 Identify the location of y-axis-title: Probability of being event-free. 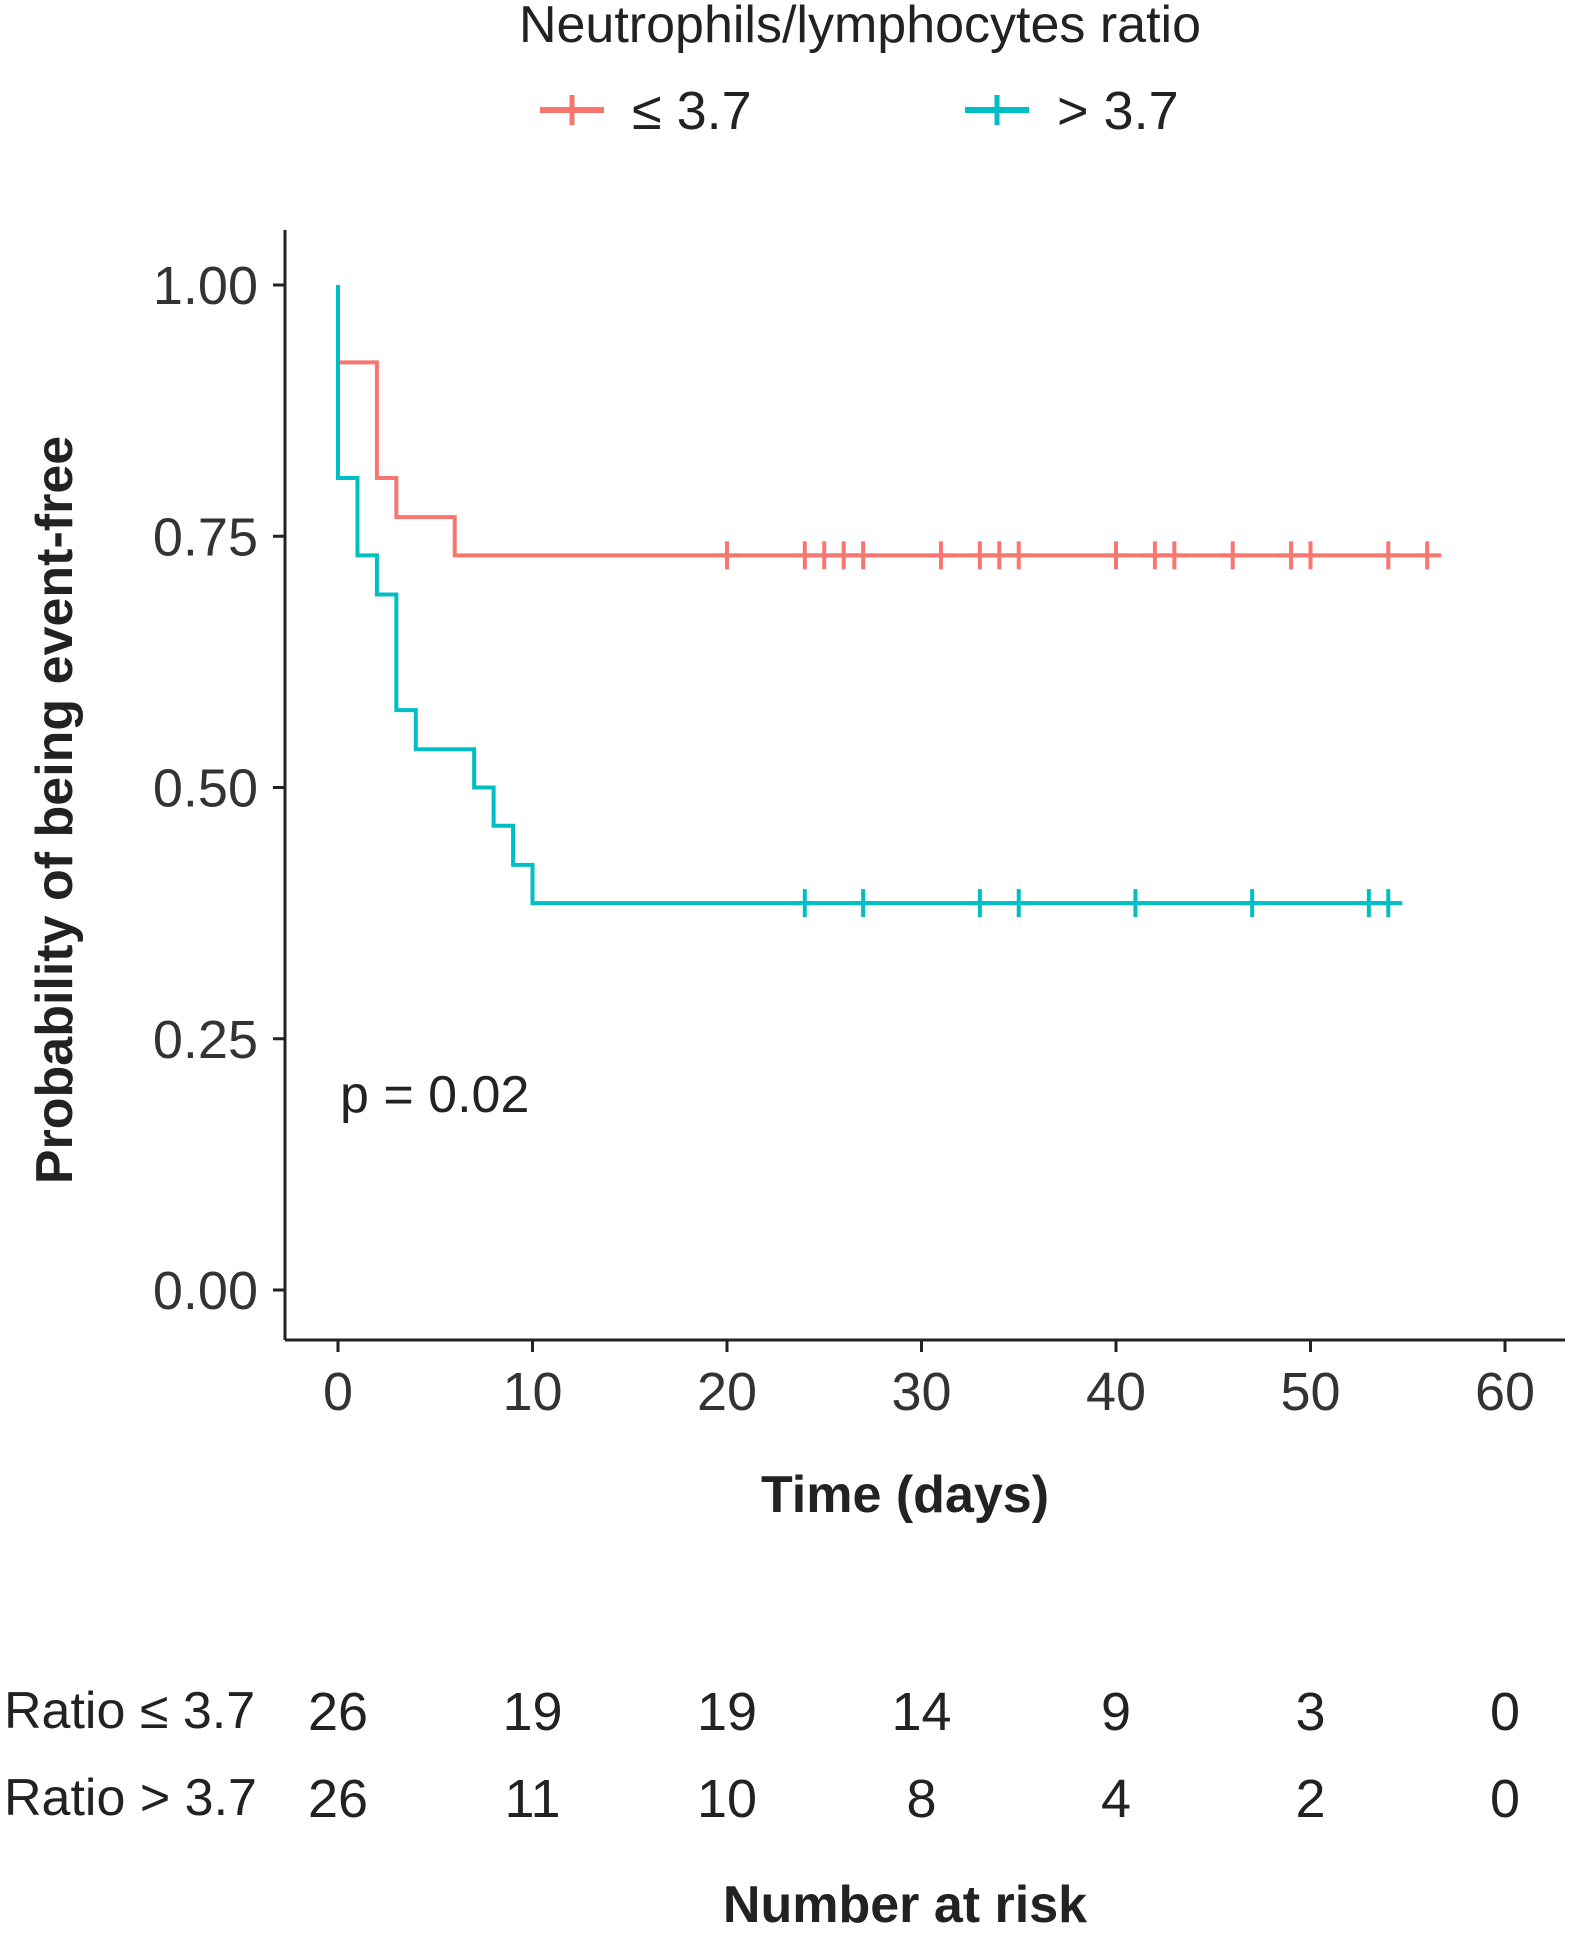
(55, 810).